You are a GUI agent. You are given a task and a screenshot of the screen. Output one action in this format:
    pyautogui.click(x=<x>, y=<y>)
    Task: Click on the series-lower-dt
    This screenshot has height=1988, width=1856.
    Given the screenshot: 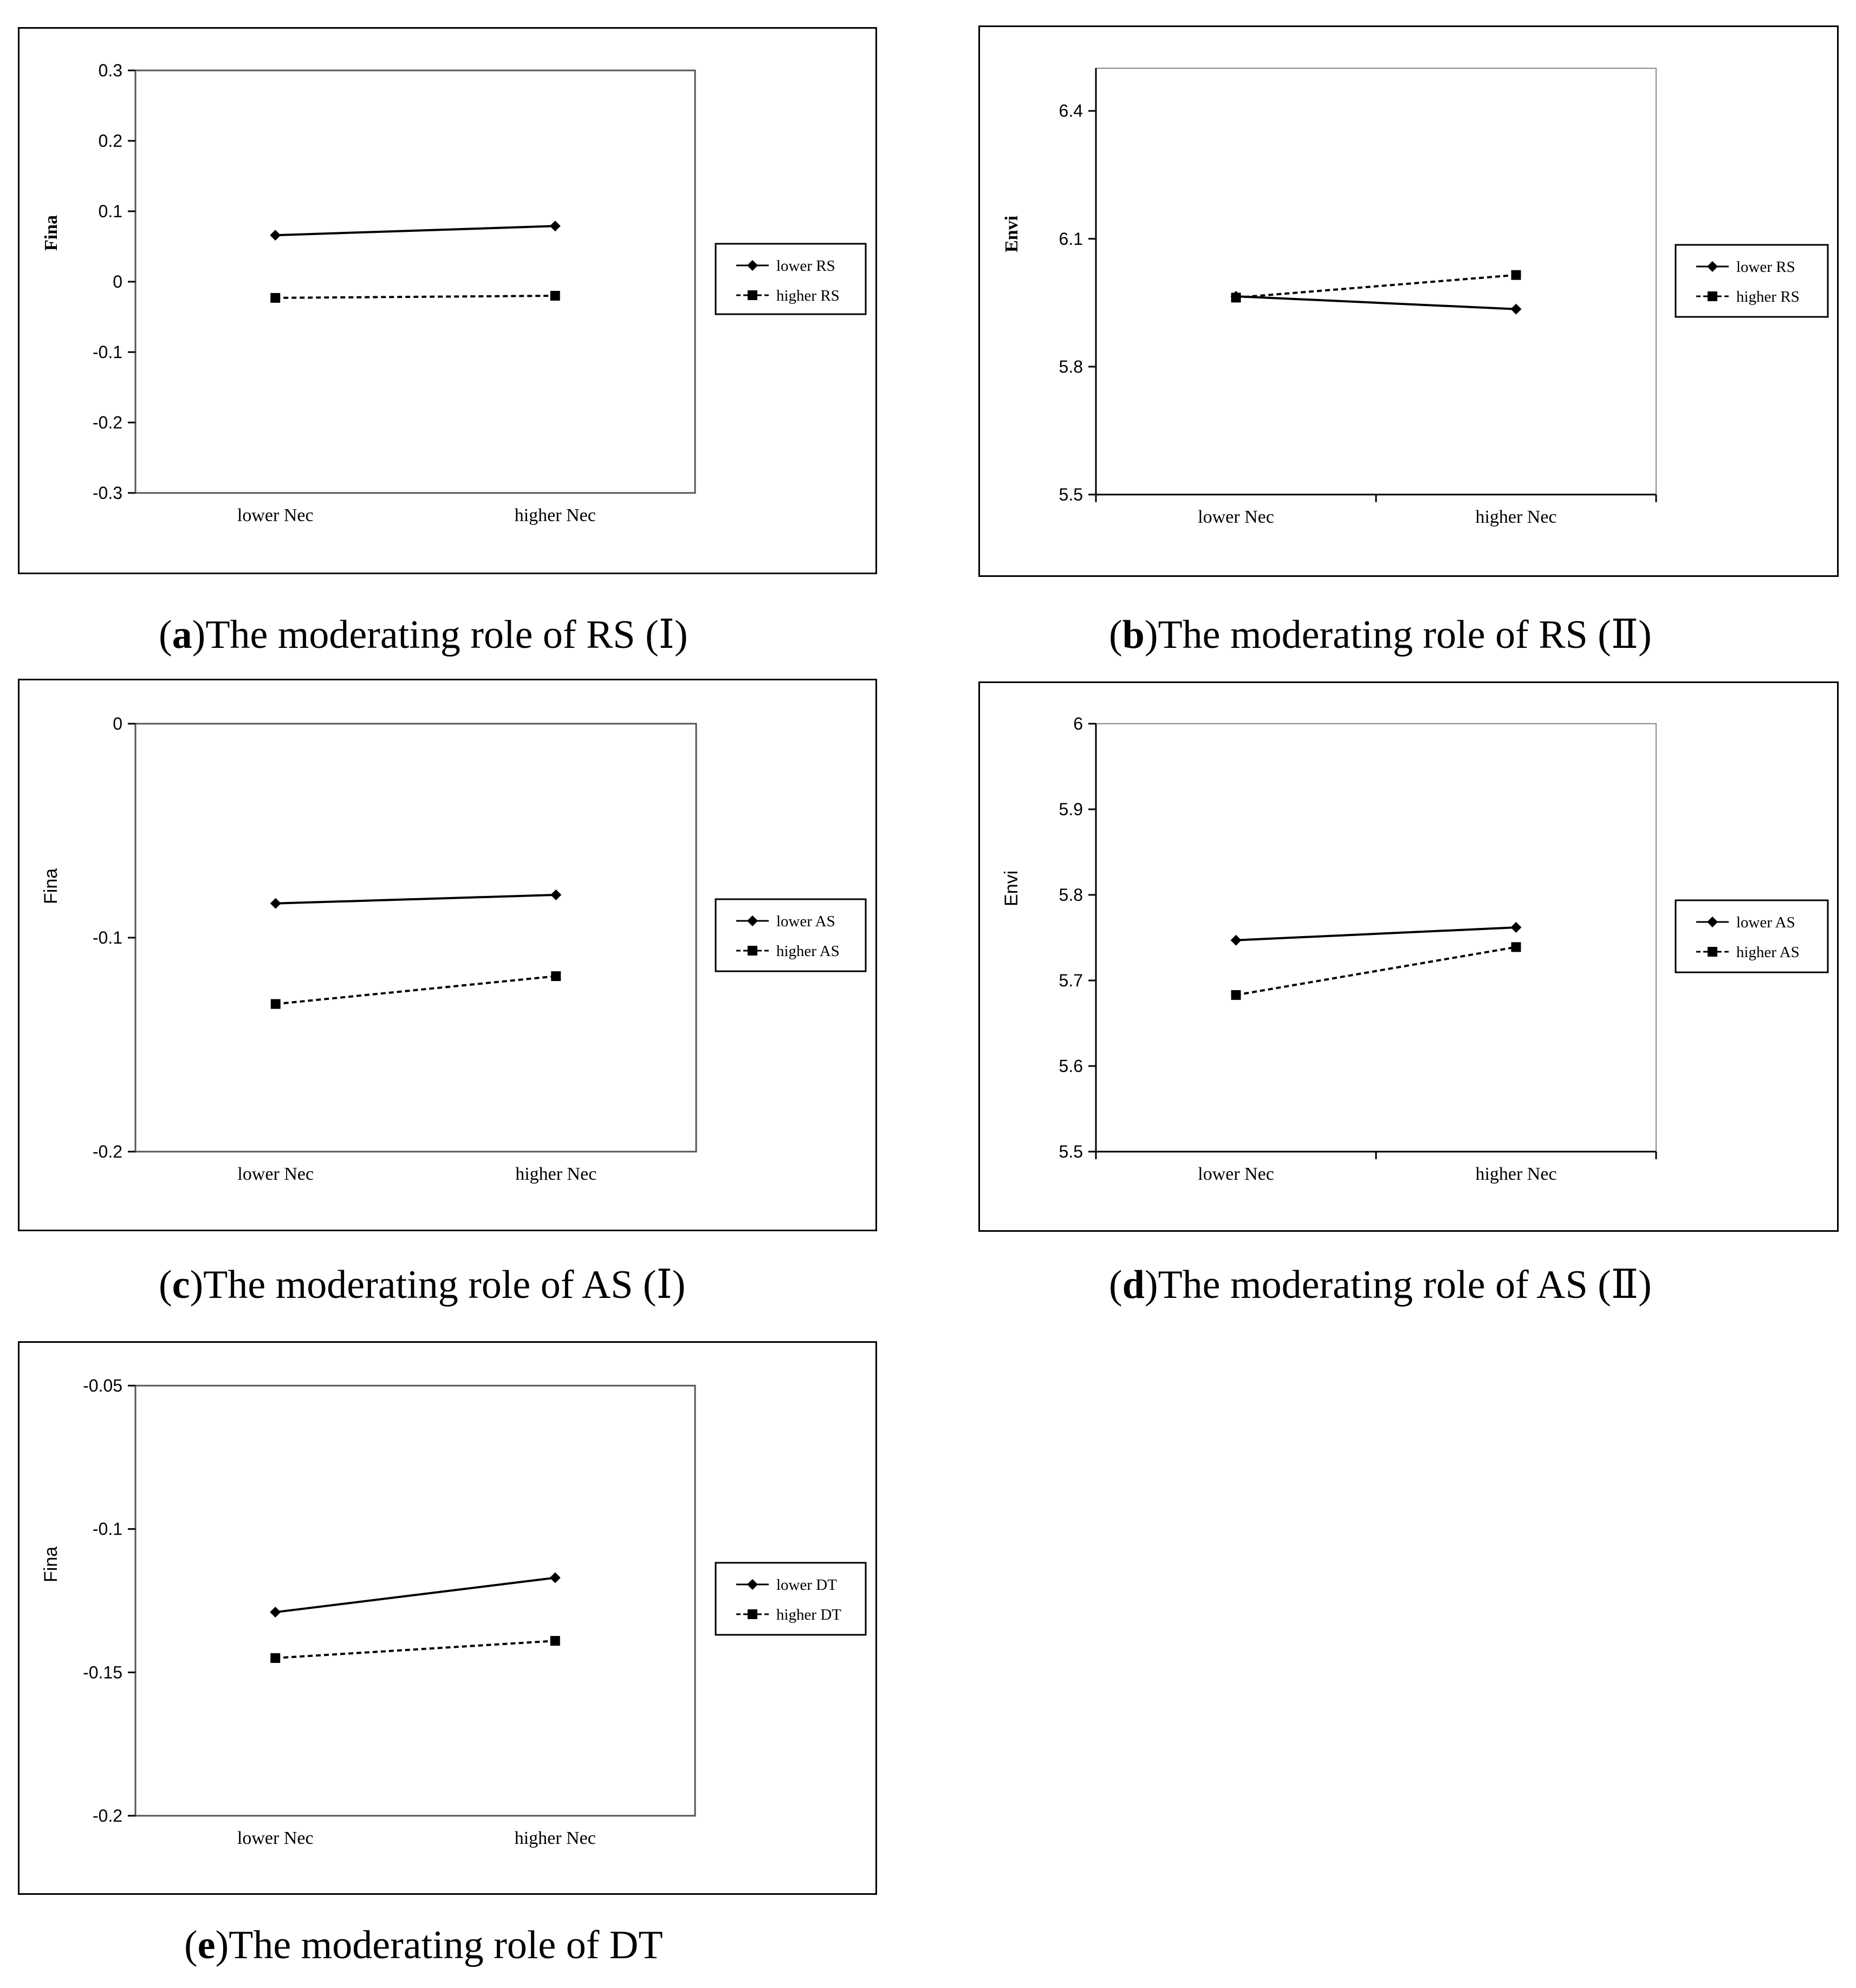 What is the action you would take?
    pyautogui.click(x=415, y=1595)
    